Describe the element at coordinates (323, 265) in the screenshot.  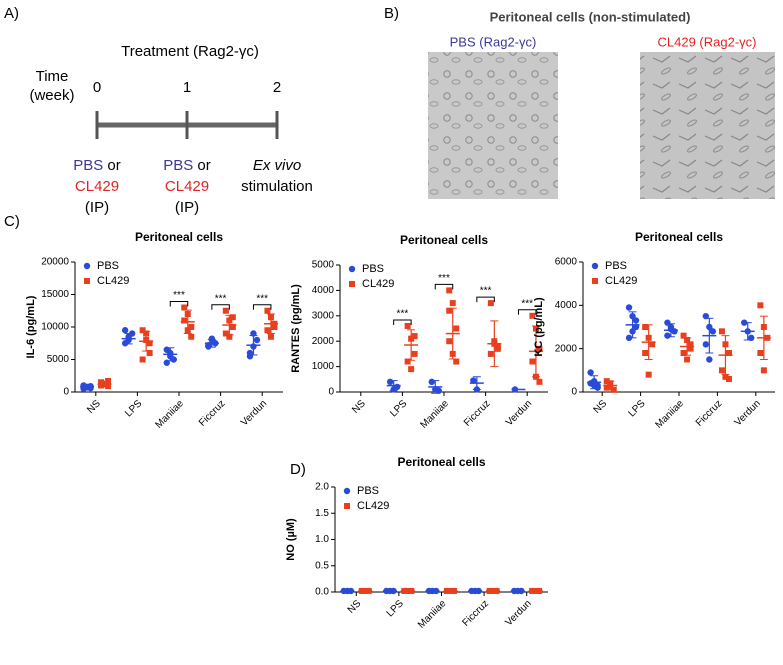
I see `y-tick-label: 5000` at that location.